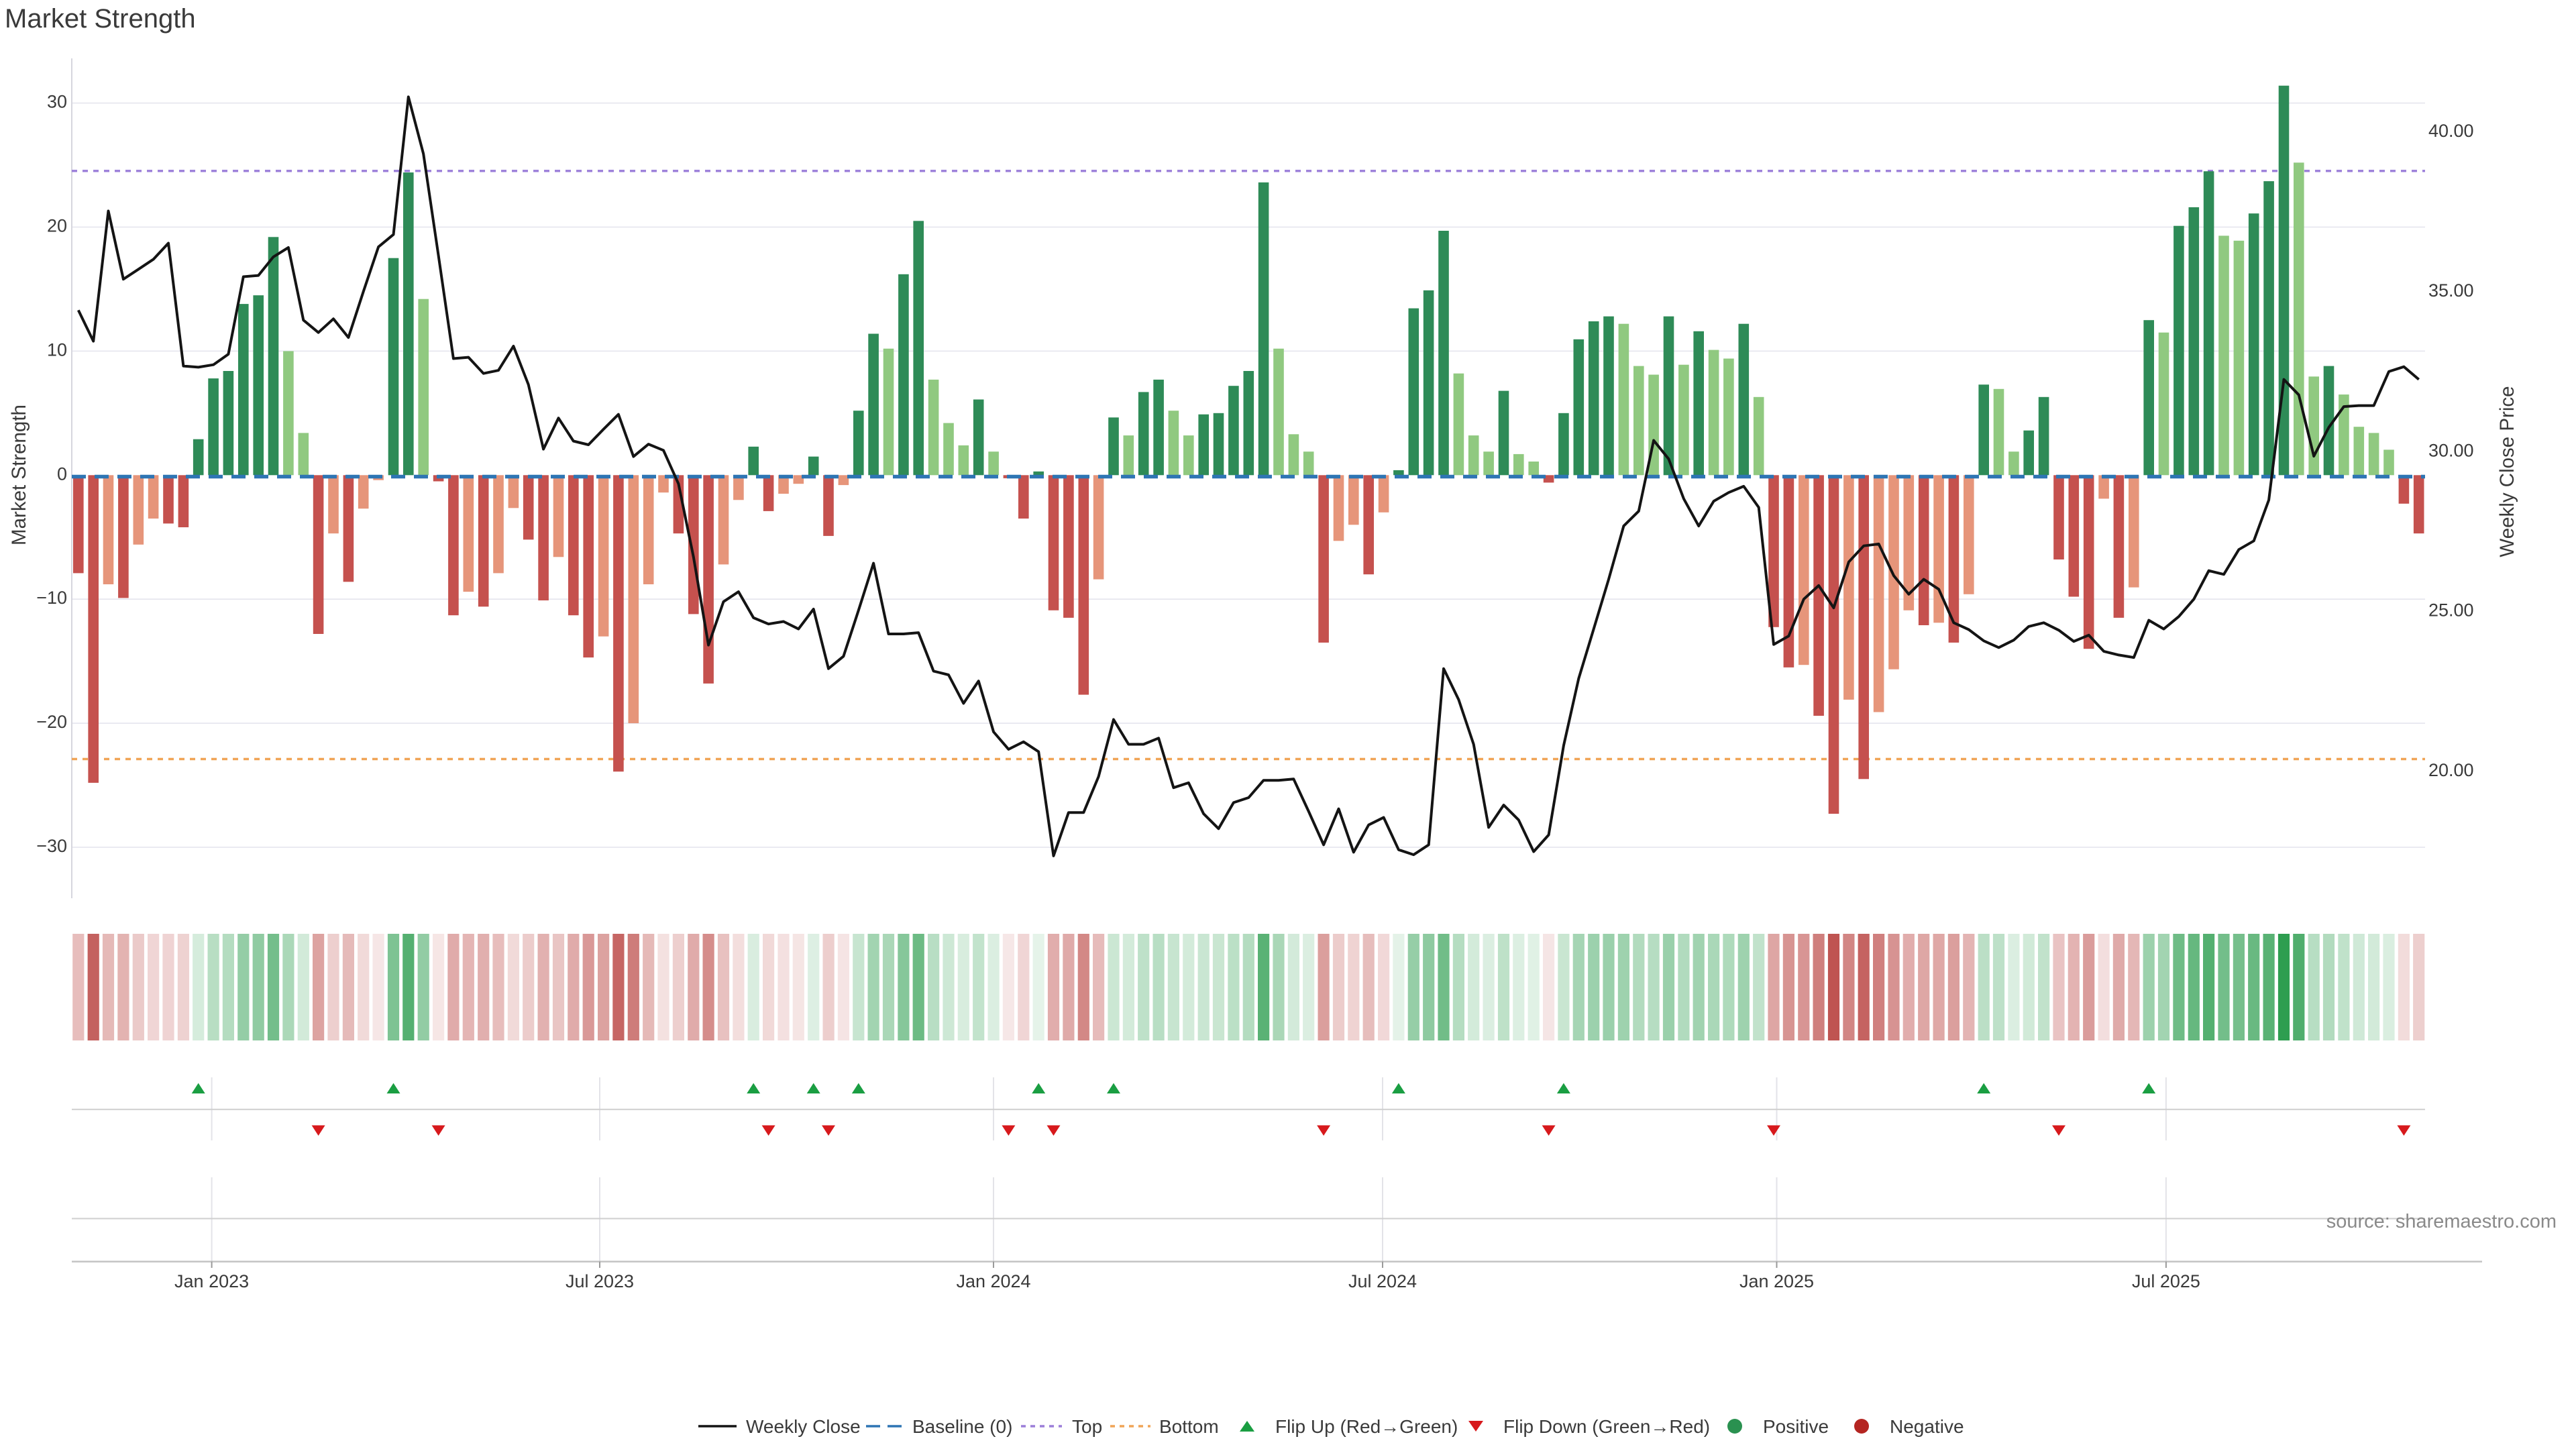  What do you see at coordinates (57, 226) in the screenshot?
I see `svg-text: 20` at bounding box center [57, 226].